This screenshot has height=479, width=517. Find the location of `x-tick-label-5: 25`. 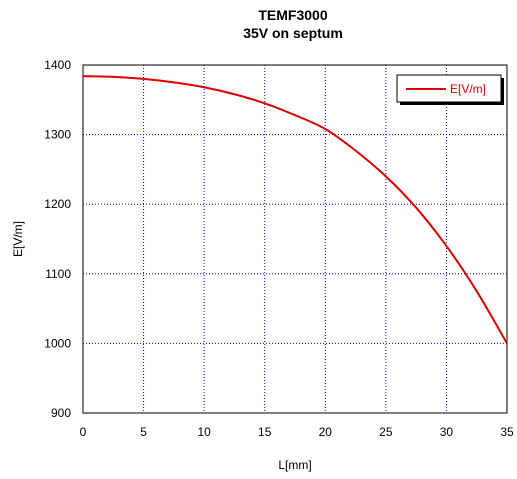

x-tick-label-5: 25 is located at coordinates (386, 432).